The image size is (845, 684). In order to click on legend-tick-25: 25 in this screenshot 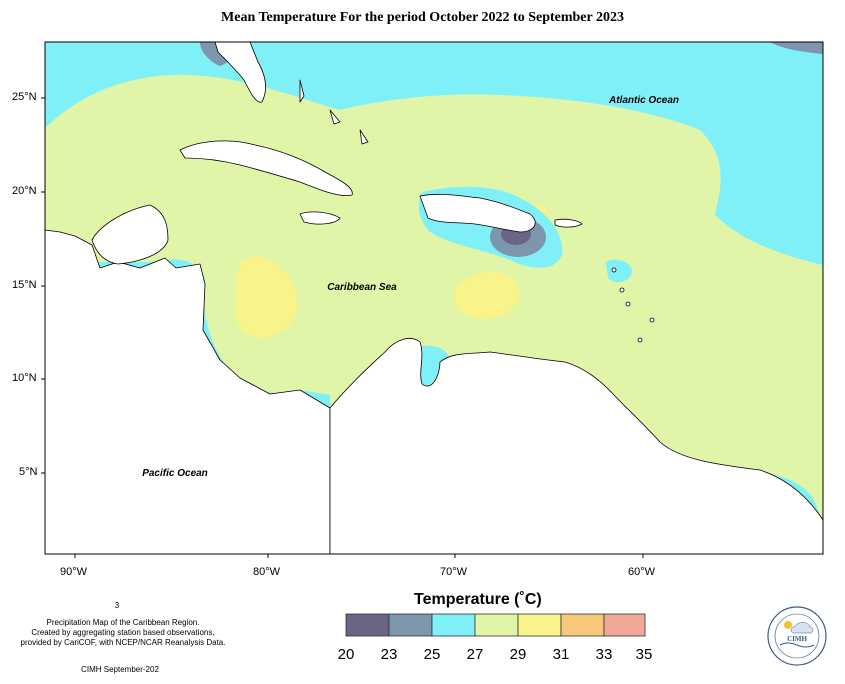, I will do `click(432, 654)`.